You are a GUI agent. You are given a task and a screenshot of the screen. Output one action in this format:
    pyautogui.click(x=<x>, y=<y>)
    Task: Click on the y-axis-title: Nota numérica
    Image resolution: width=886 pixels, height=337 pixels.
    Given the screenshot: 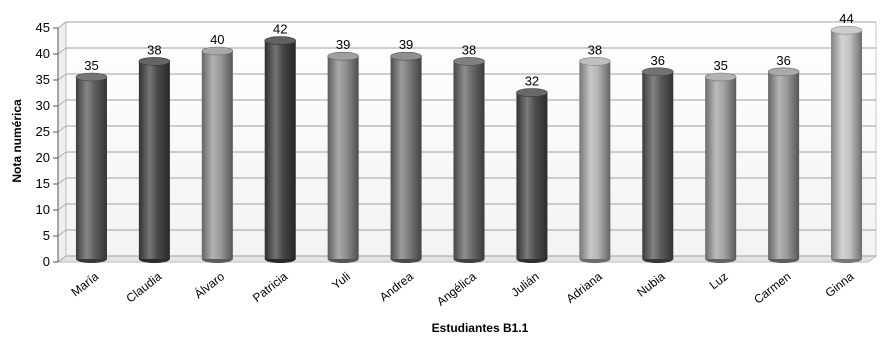 What is the action you would take?
    pyautogui.click(x=17, y=141)
    